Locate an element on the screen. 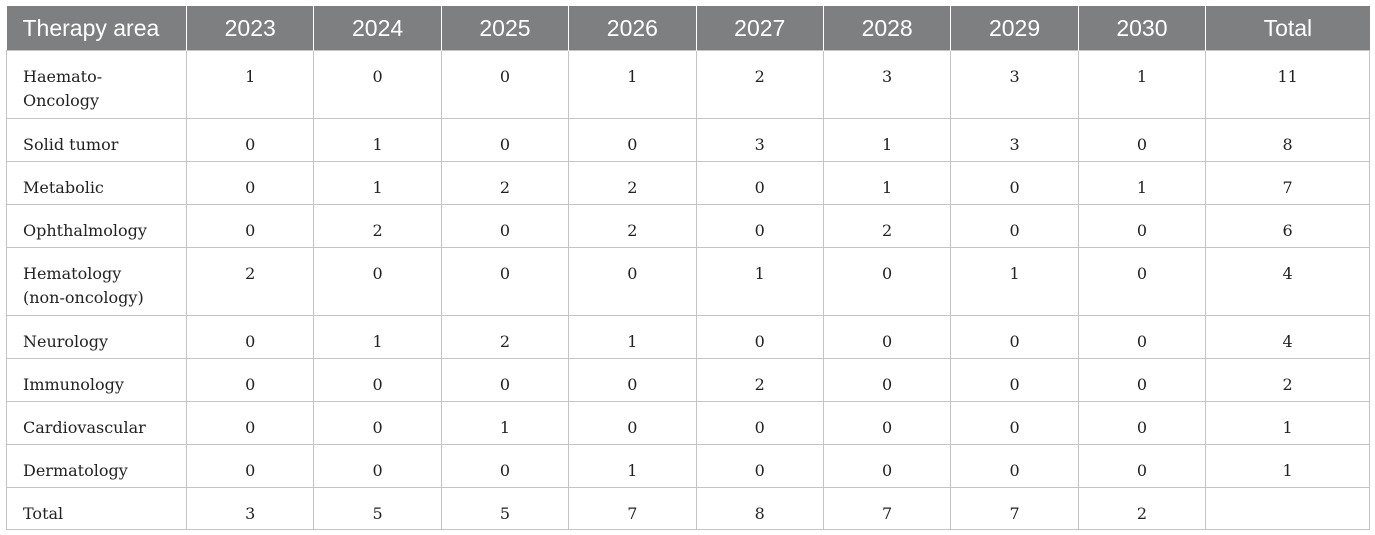 The image size is (1375, 535). header-2030: 2030 is located at coordinates (1142, 28).